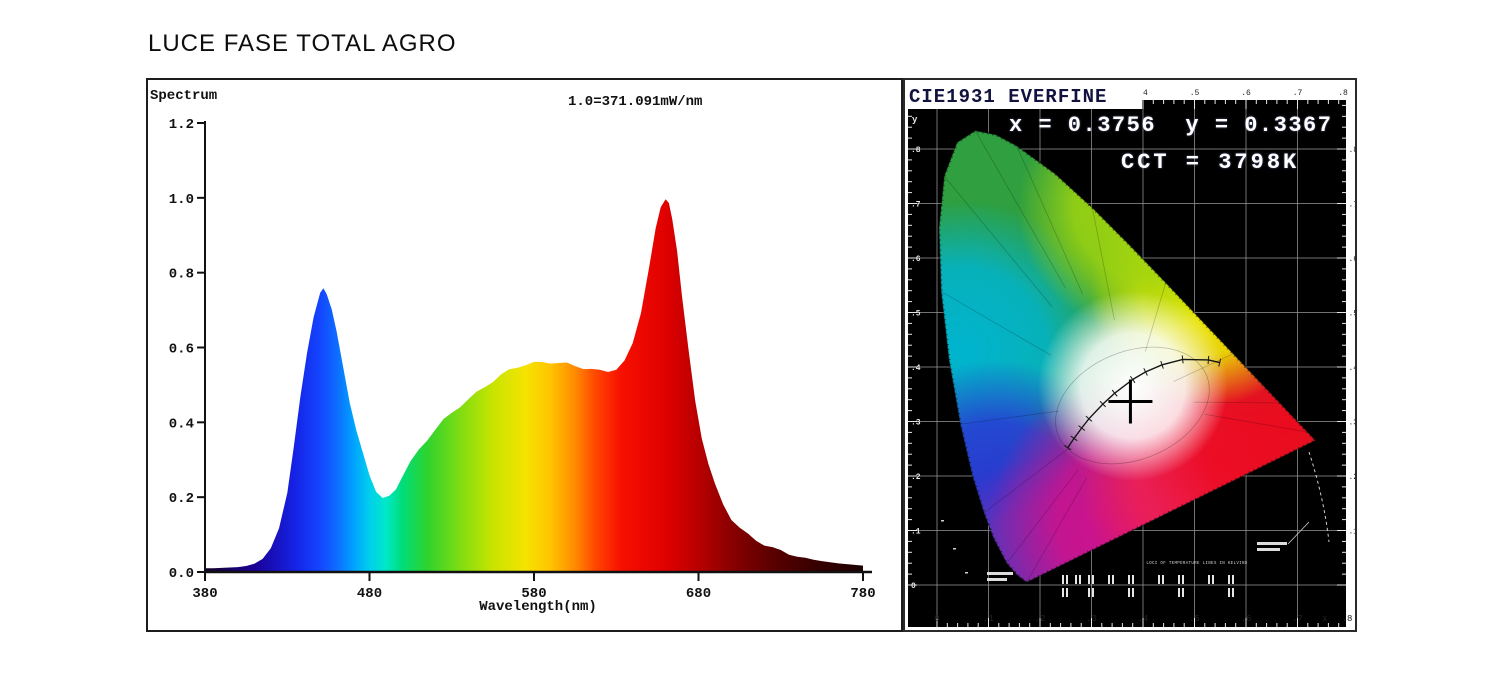 This screenshot has width=1500, height=700. Describe the element at coordinates (1024, 97) in the screenshot. I see `cie-header: CIE1931 EVERFINE` at that location.